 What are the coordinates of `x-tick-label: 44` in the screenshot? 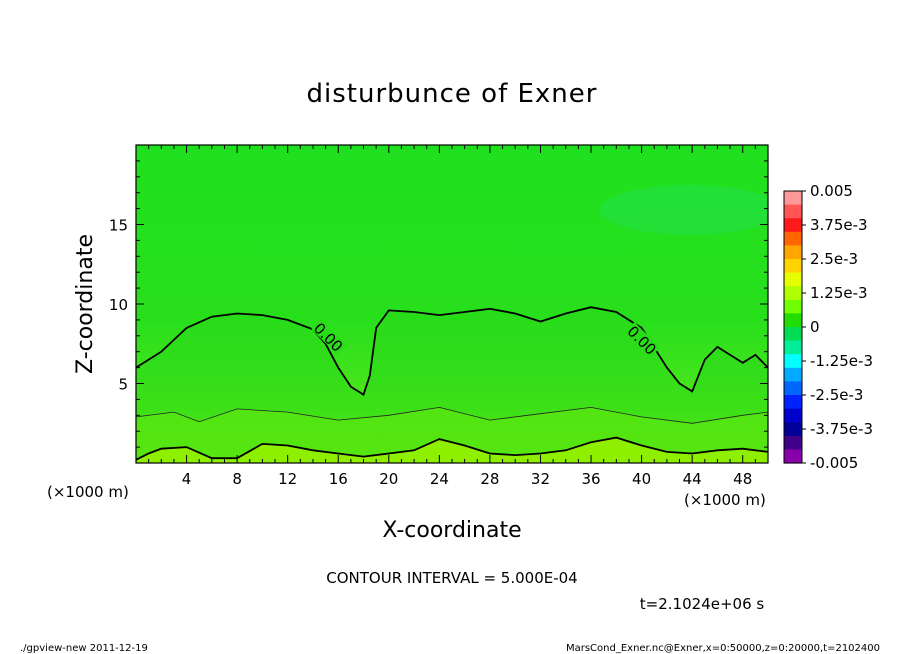 It's located at (692, 479).